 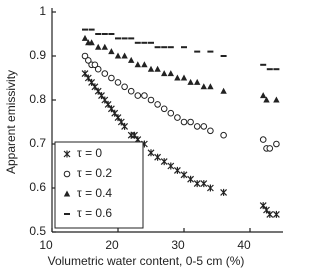 I want to click on x-tick-label: 40, so click(x=244, y=245).